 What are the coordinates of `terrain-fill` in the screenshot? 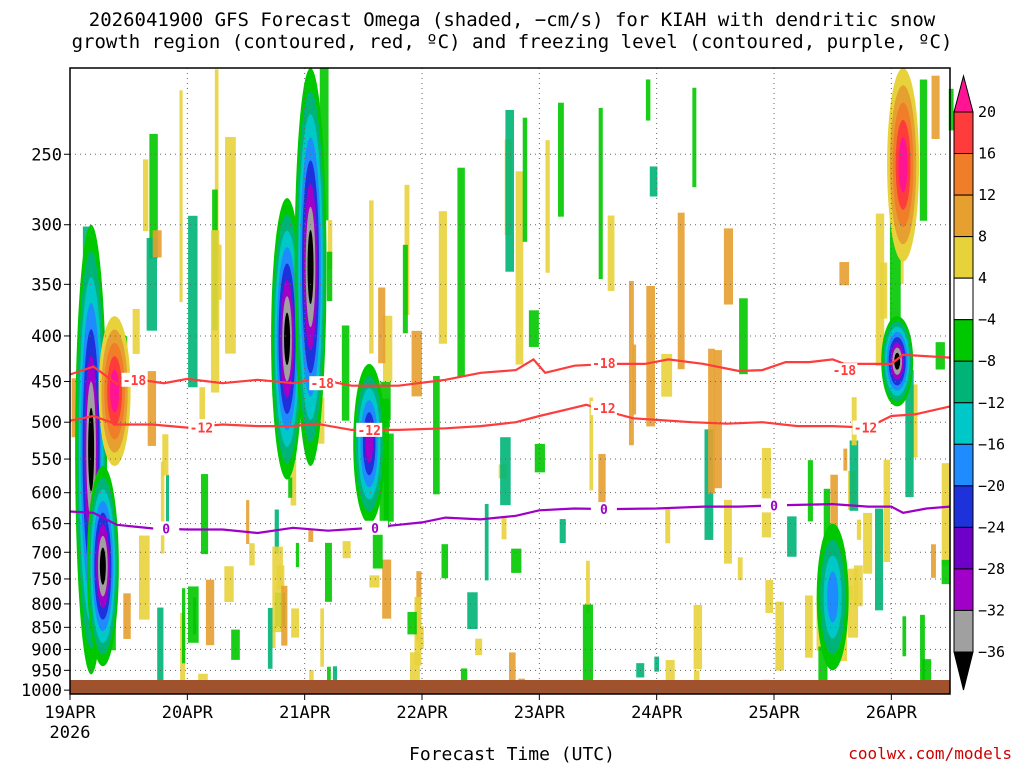 It's located at (510, 687).